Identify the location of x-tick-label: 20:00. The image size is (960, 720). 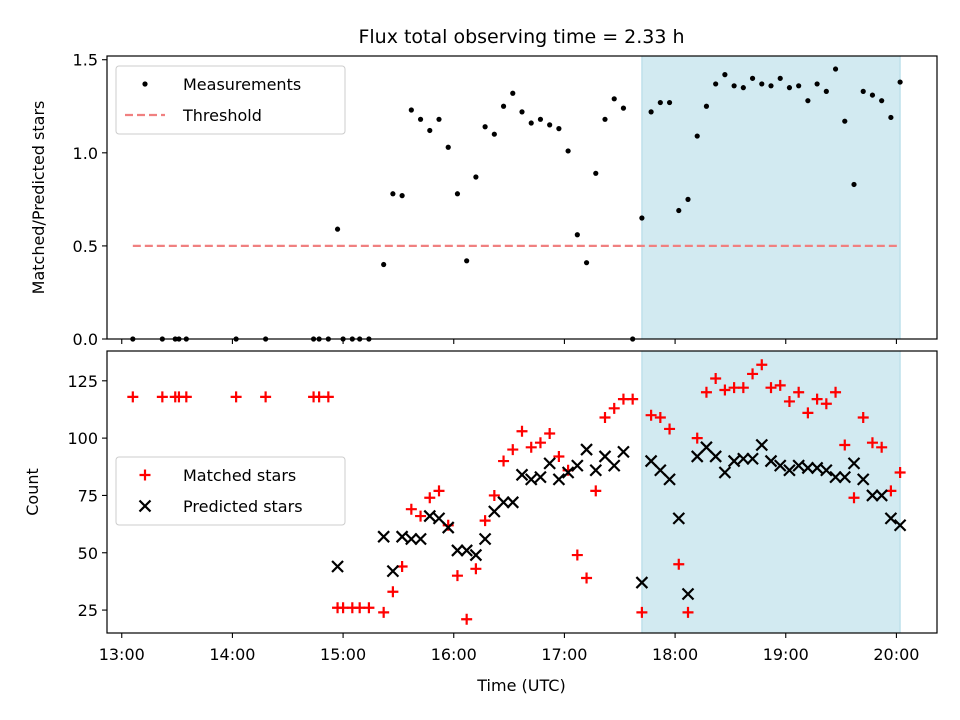
(896, 654).